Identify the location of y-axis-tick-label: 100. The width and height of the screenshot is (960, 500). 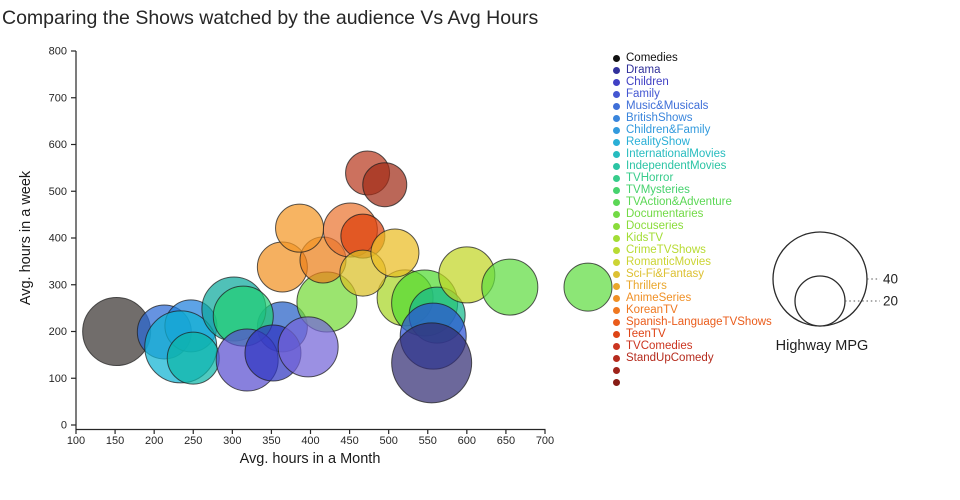
(58, 379).